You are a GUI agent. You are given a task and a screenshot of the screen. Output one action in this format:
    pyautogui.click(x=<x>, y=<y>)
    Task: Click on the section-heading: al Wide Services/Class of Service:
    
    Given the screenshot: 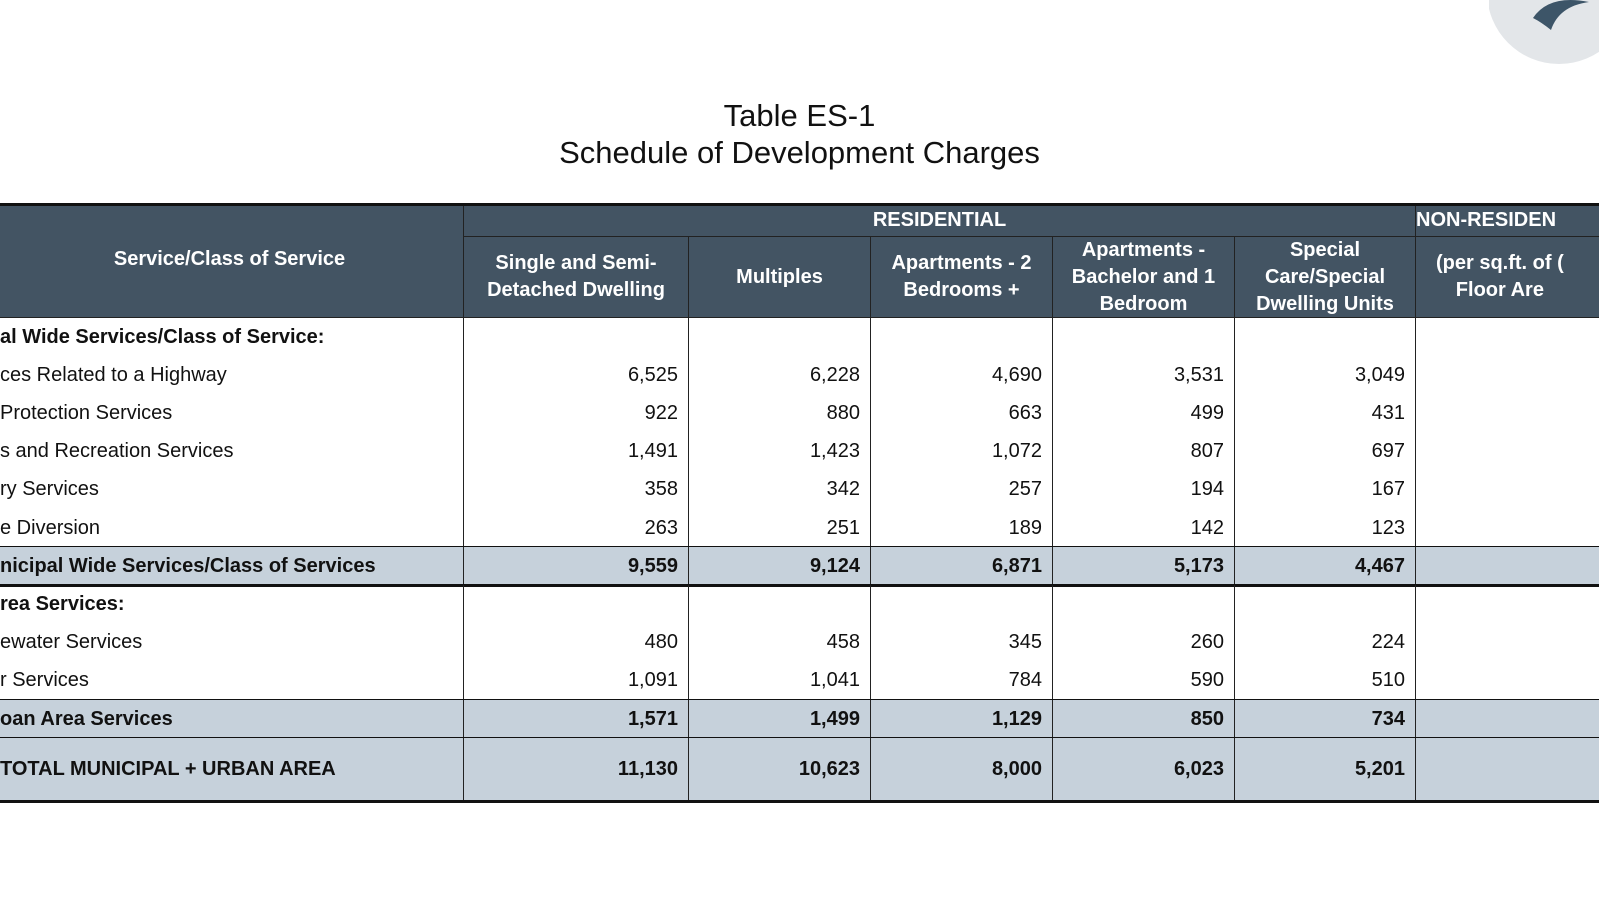 What is the action you would take?
    pyautogui.click(x=232, y=337)
    